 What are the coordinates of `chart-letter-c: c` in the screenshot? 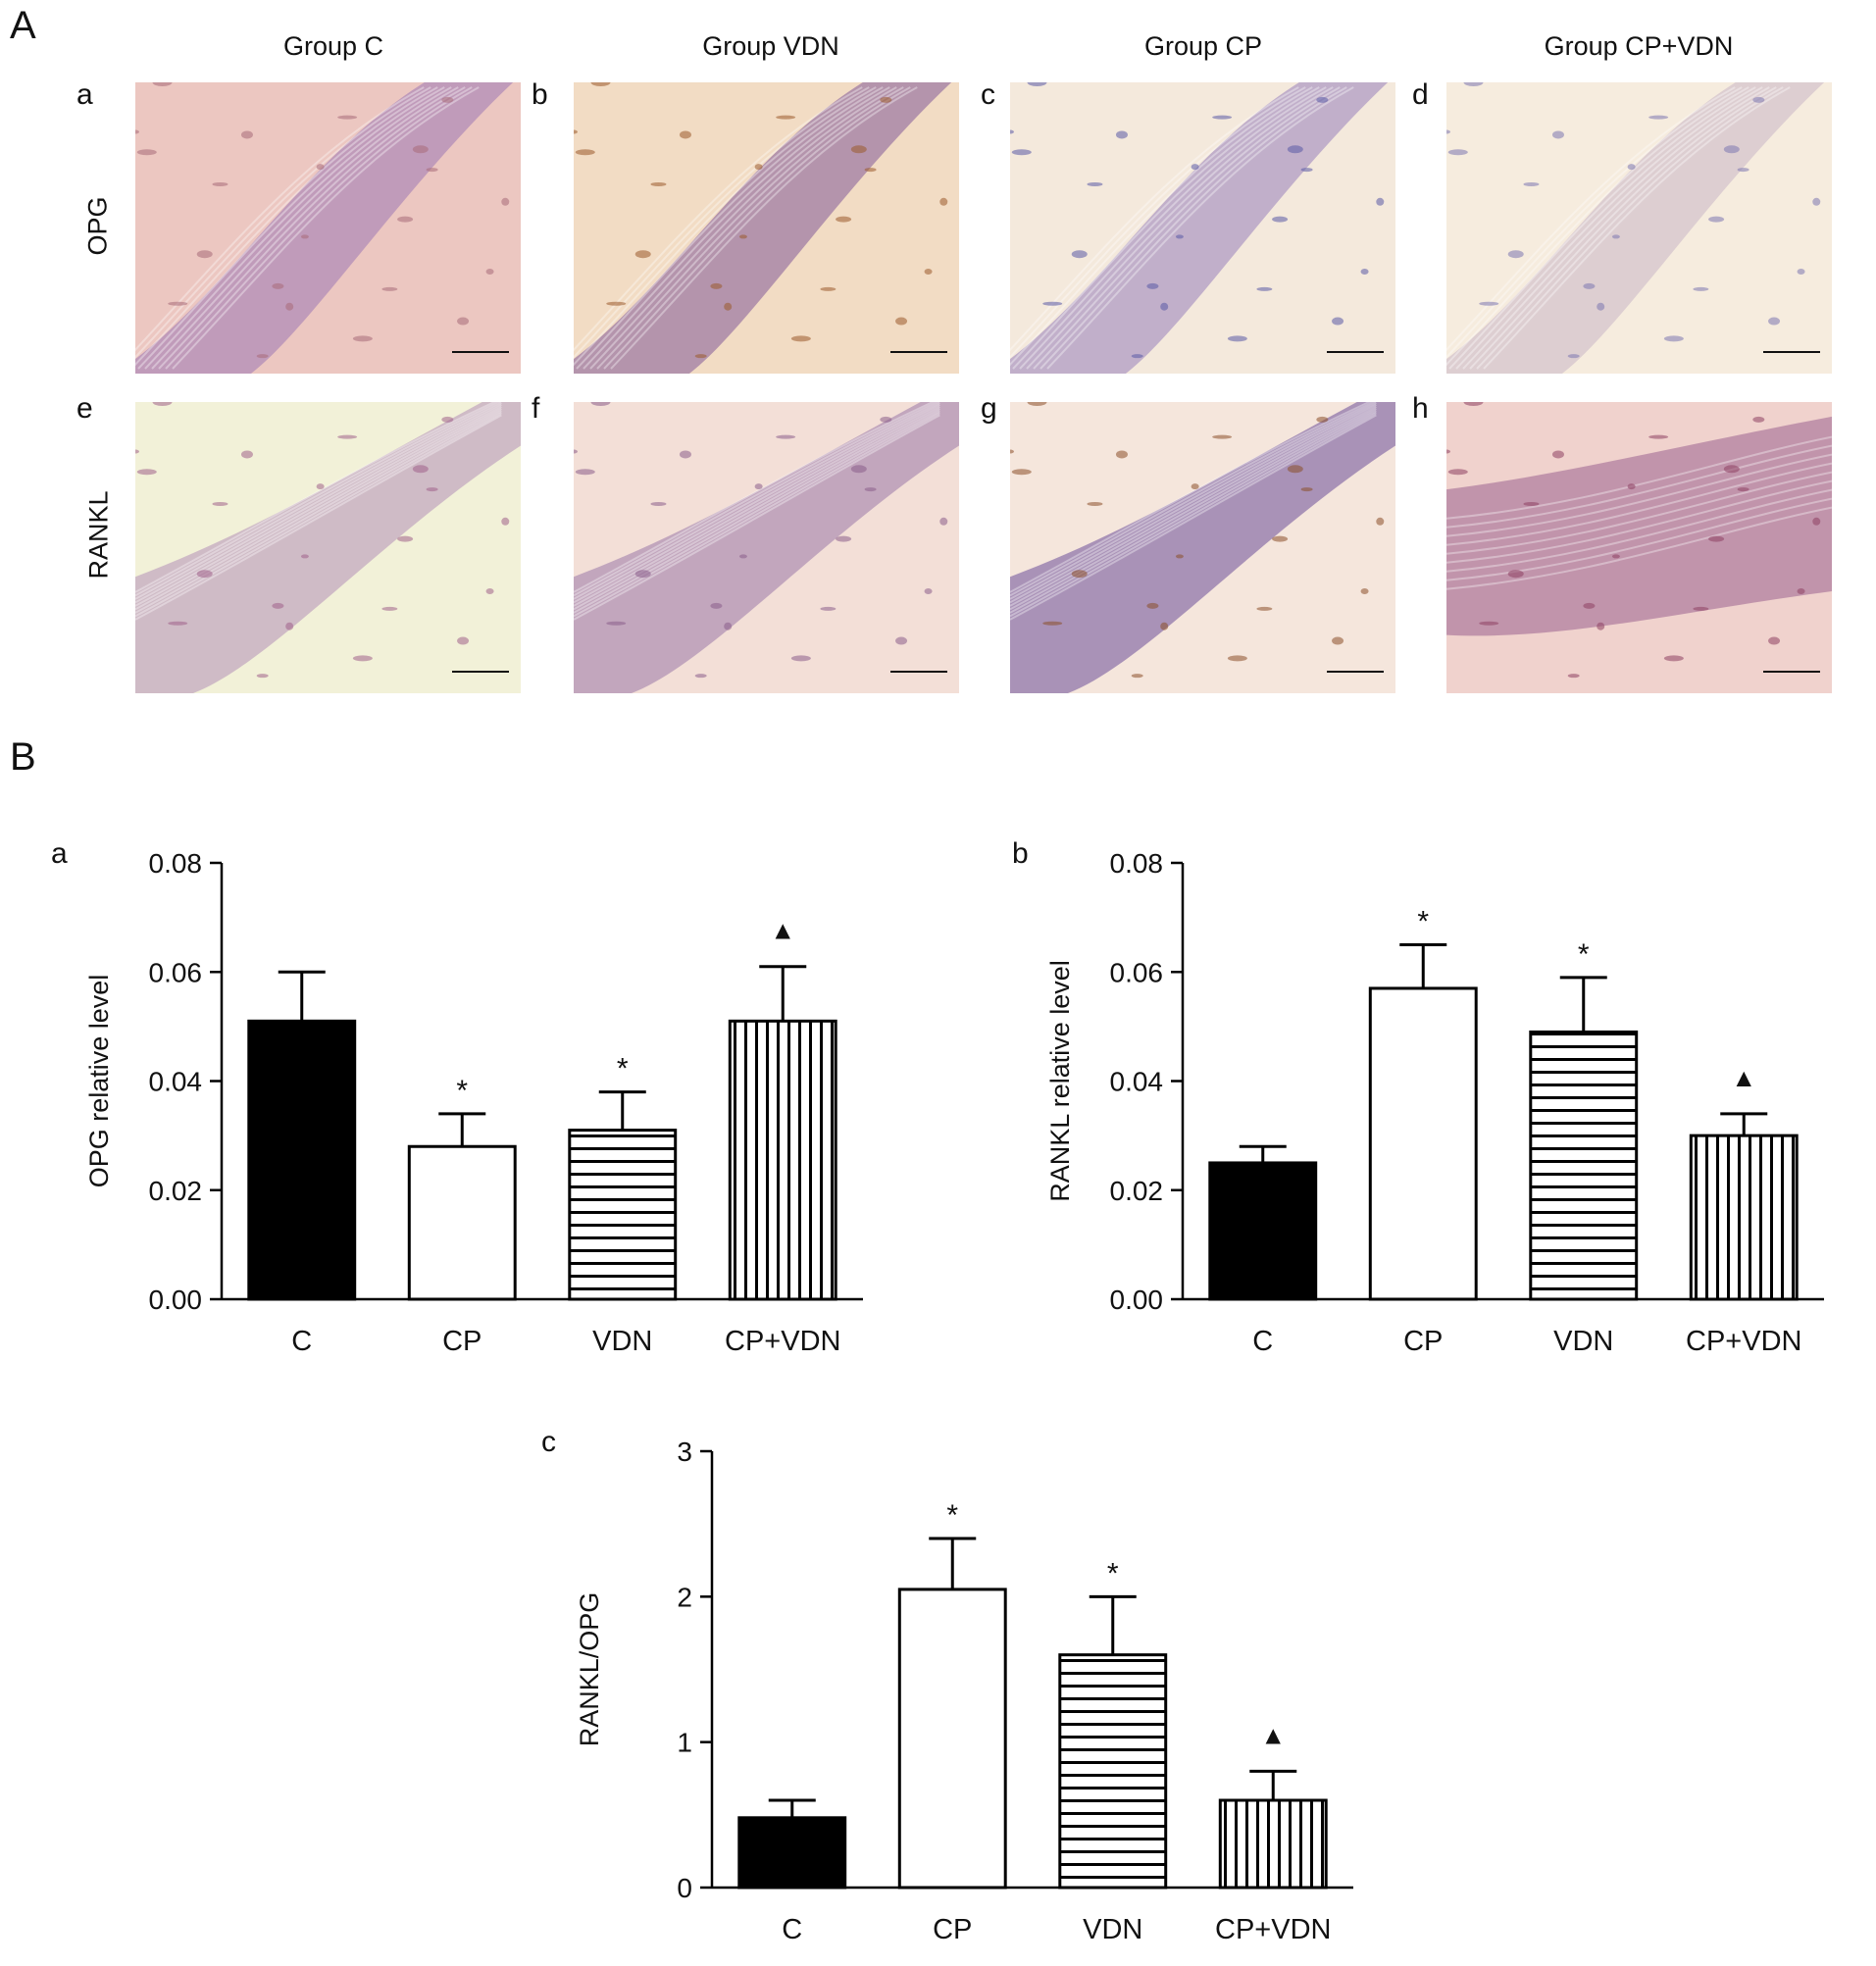 It's located at (548, 1442).